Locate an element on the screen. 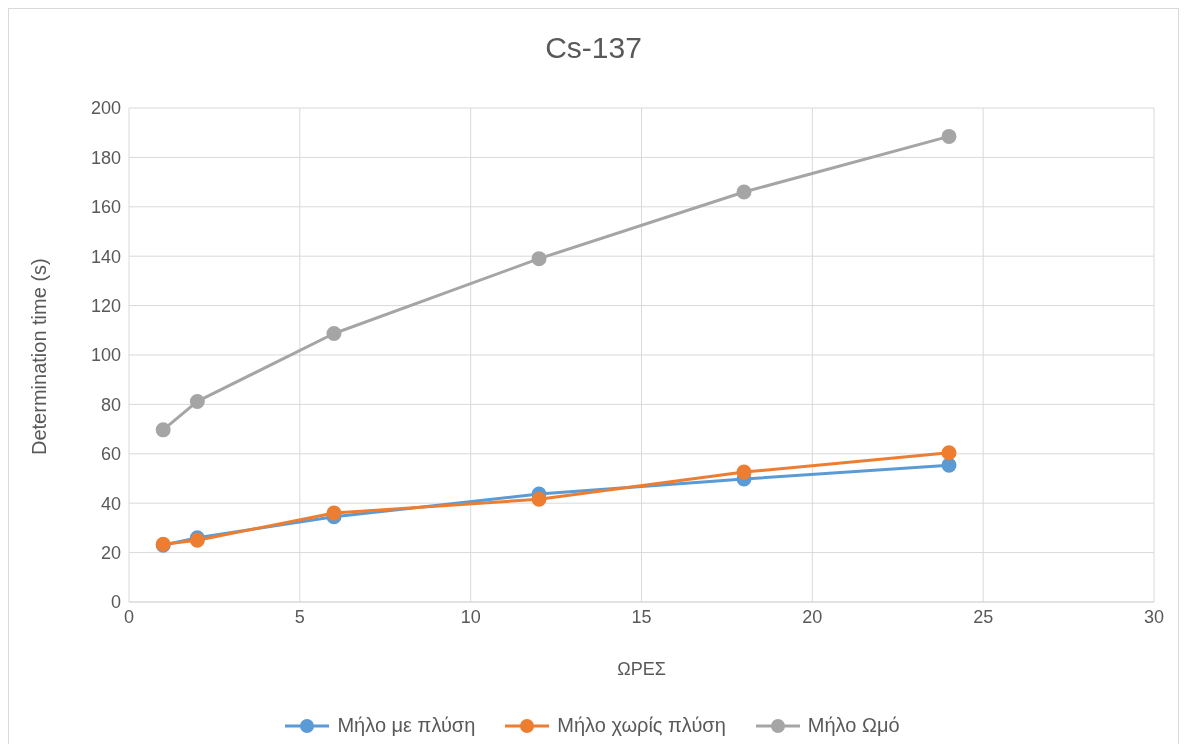  y-tick-label: 100 is located at coordinates (105, 355).